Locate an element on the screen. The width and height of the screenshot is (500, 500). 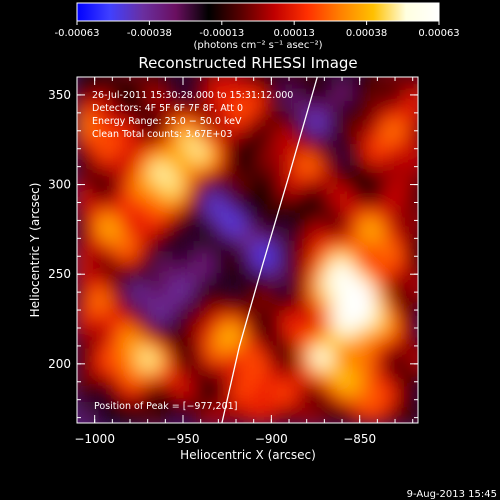
colorbar-unit-label: (photons cm⁻² s⁻¹ asec⁻²) is located at coordinates (257, 45).